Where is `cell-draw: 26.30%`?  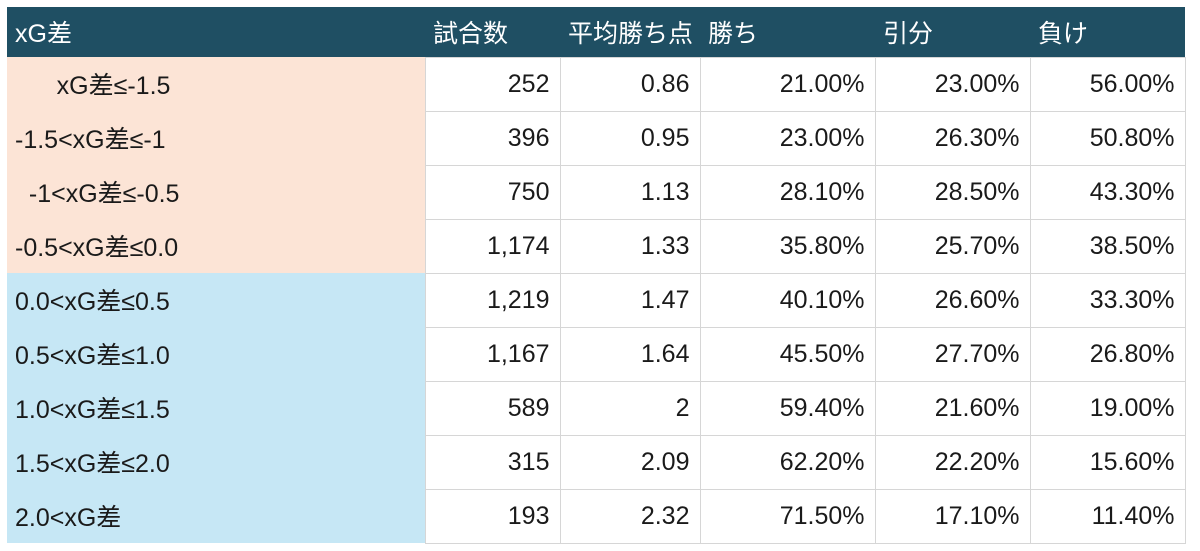 cell-draw: 26.30% is located at coordinates (952, 138).